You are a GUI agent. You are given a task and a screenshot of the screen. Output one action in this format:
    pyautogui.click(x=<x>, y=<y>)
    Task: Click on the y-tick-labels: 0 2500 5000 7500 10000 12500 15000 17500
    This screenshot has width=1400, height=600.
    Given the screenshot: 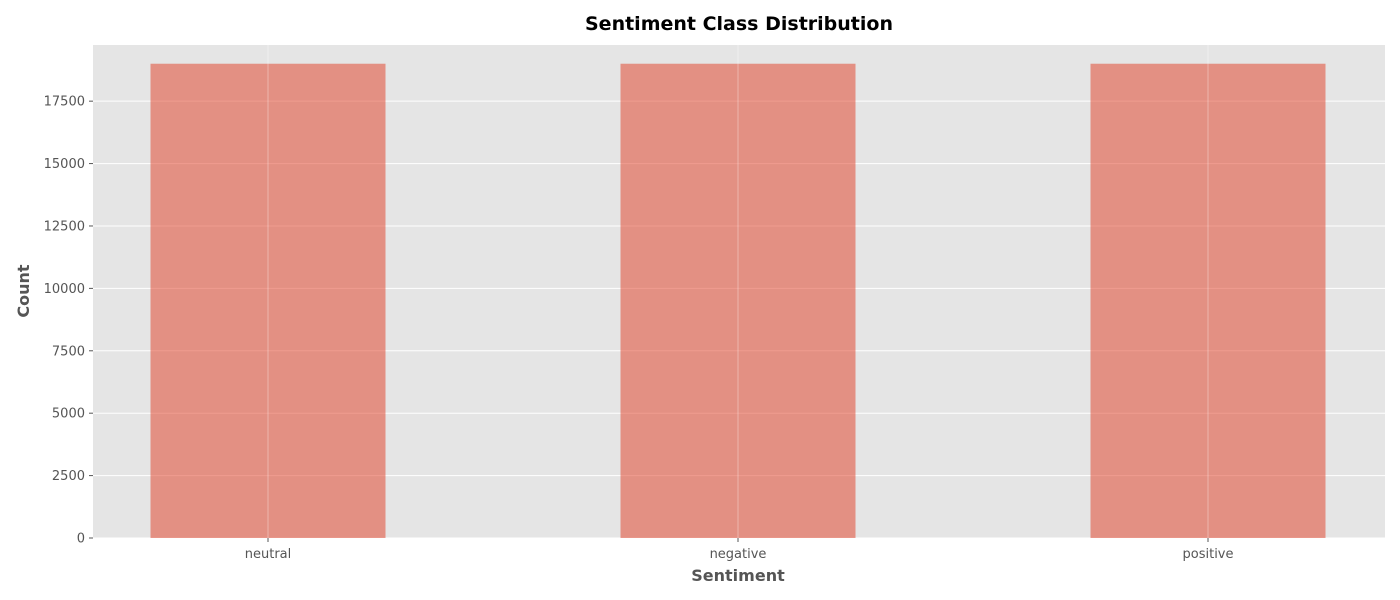 What is the action you would take?
    pyautogui.click(x=64, y=321)
    